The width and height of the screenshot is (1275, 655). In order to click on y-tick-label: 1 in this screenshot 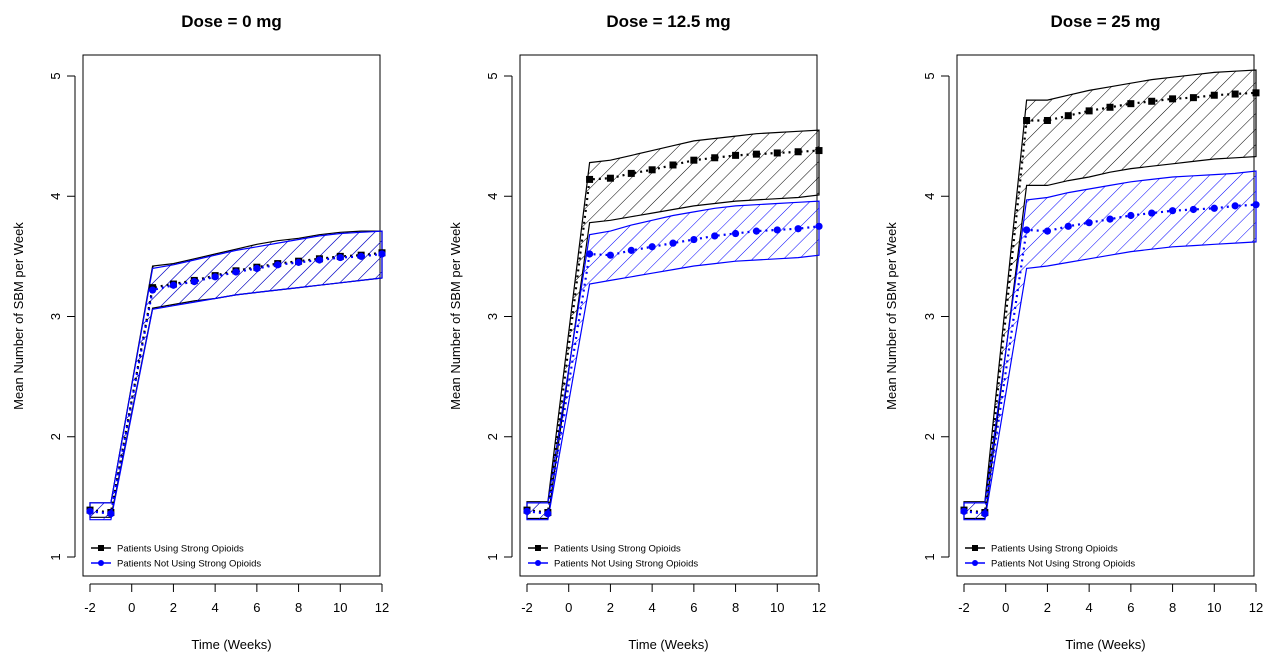, I will do `click(55, 556)`.